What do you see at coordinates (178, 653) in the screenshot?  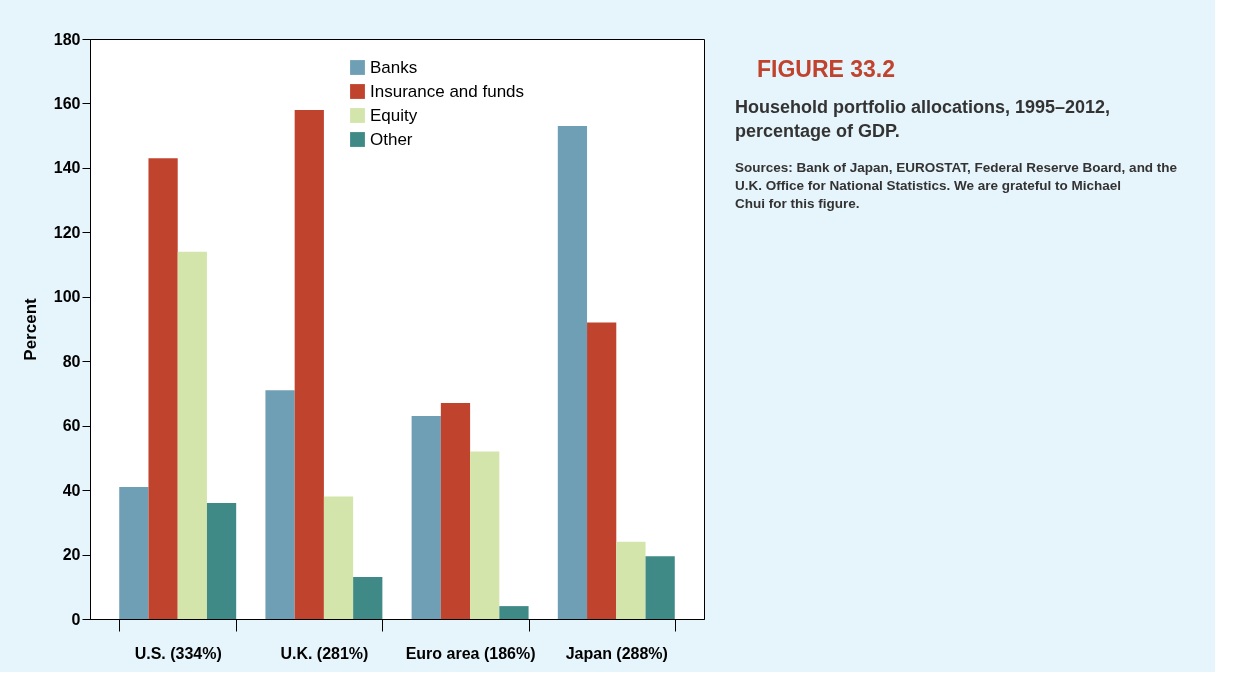 I see `x-tick-label: U.S. (334%)` at bounding box center [178, 653].